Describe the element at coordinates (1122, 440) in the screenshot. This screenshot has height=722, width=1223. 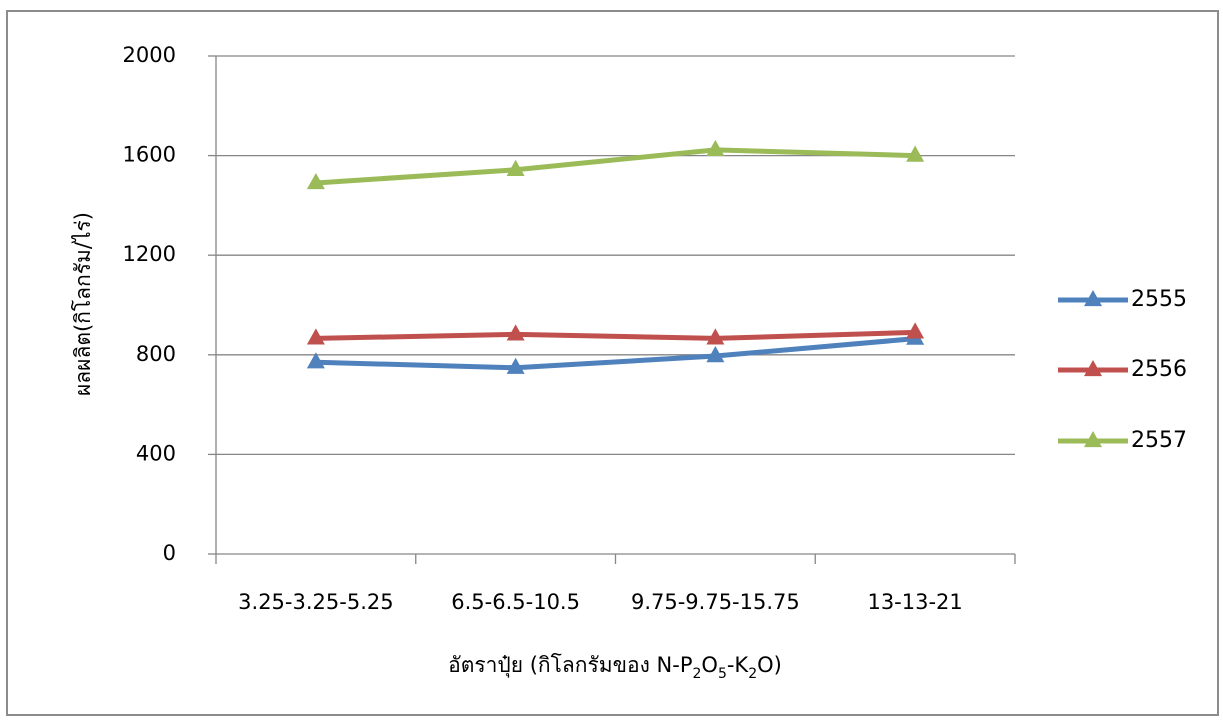
I see `legend-item-2557: 2557` at that location.